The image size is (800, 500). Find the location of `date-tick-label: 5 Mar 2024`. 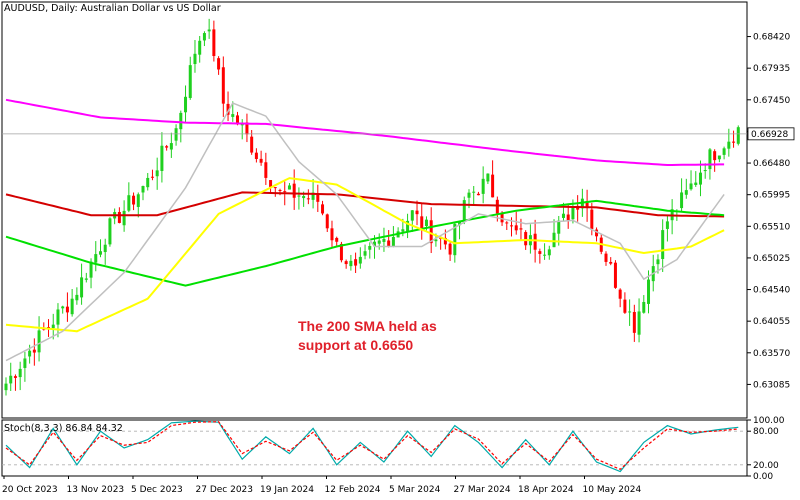

date-tick-label: 5 Mar 2024 is located at coordinates (415, 490).